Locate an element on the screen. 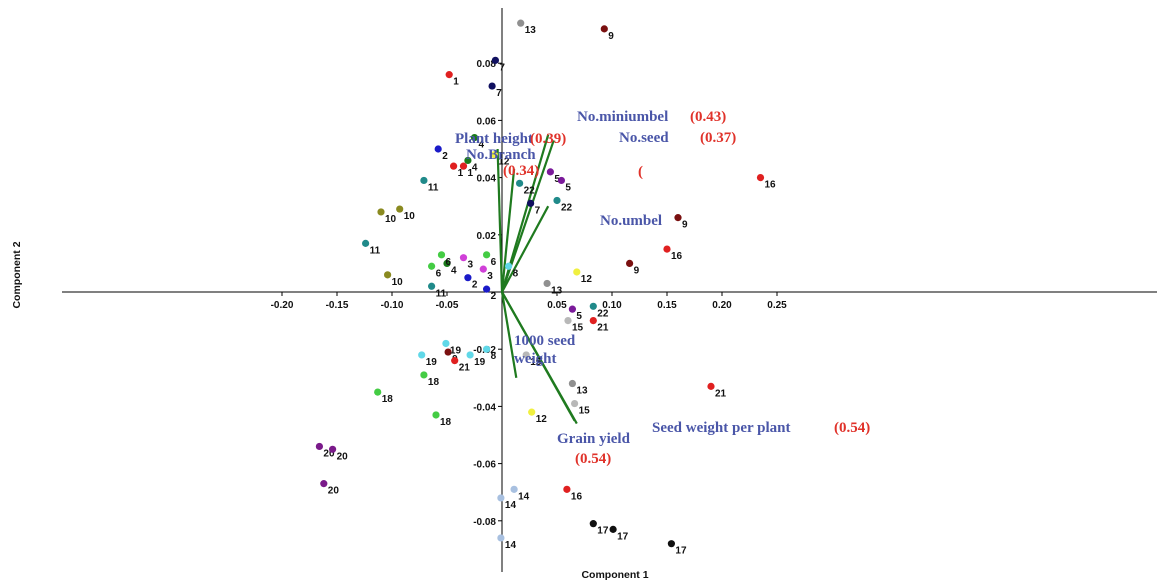 The width and height of the screenshot is (1157, 584). score-point-label: 6 is located at coordinates (494, 262).